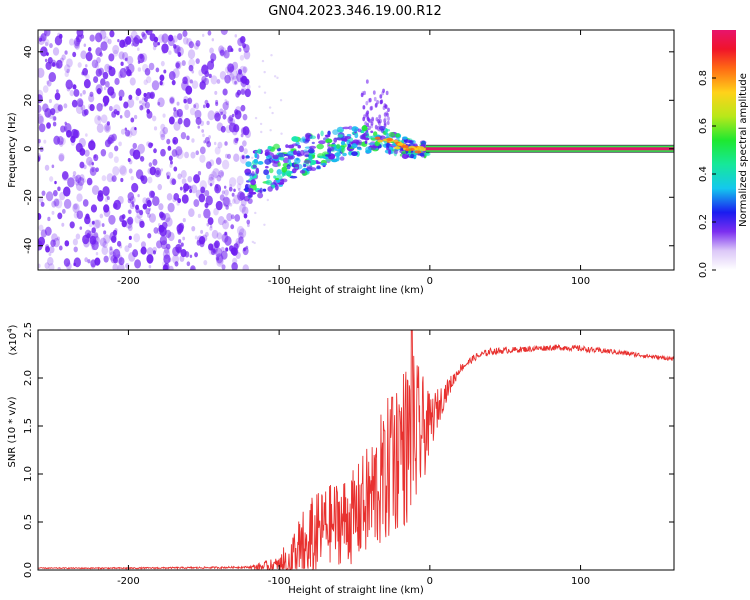 The width and height of the screenshot is (750, 600). I want to click on spectrogram-x-tick-label: -100, so click(279, 281).